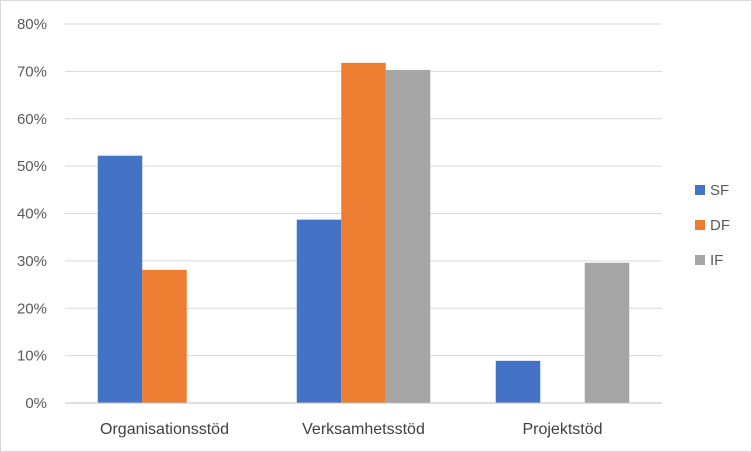 The image size is (752, 452). What do you see at coordinates (700, 225) in the screenshot?
I see `legend-swatch-df` at bounding box center [700, 225].